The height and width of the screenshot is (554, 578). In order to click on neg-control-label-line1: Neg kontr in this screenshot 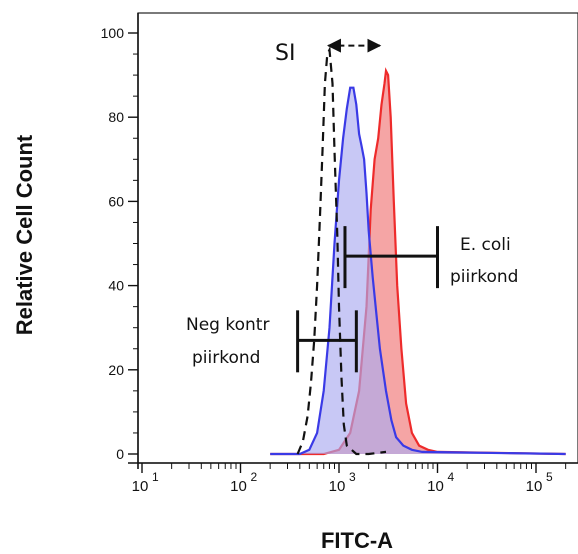, I will do `click(227, 325)`.